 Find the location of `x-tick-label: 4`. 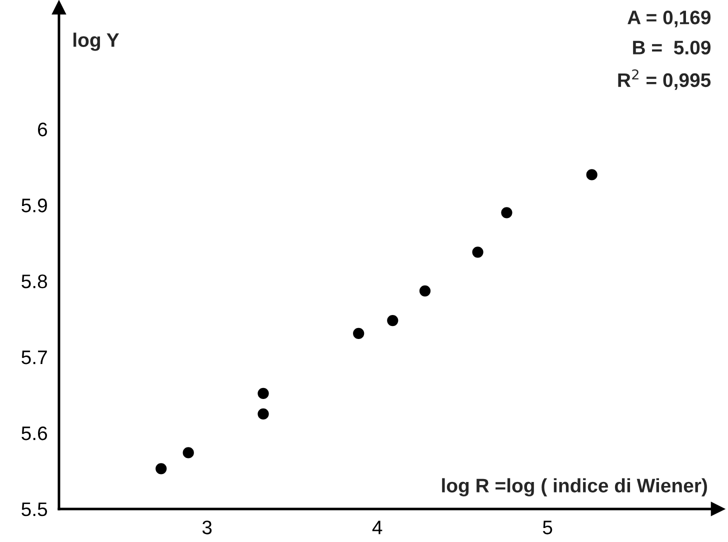

x-tick-label: 4 is located at coordinates (377, 527).